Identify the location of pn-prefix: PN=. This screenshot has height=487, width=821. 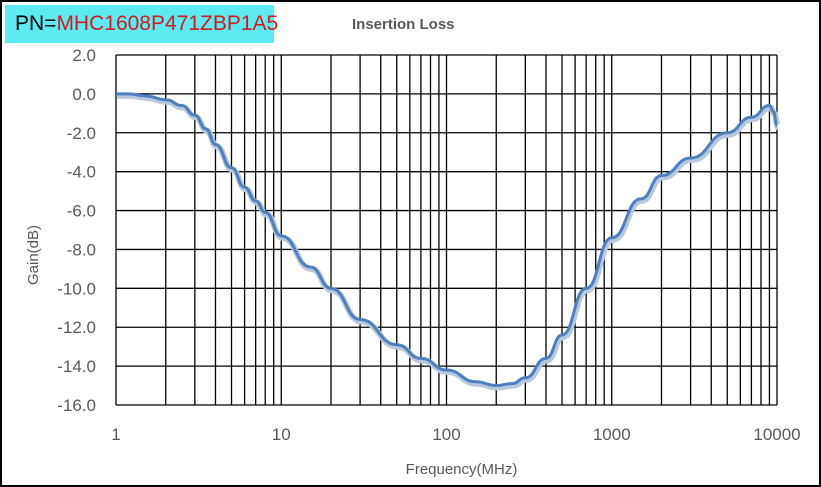
(36, 23).